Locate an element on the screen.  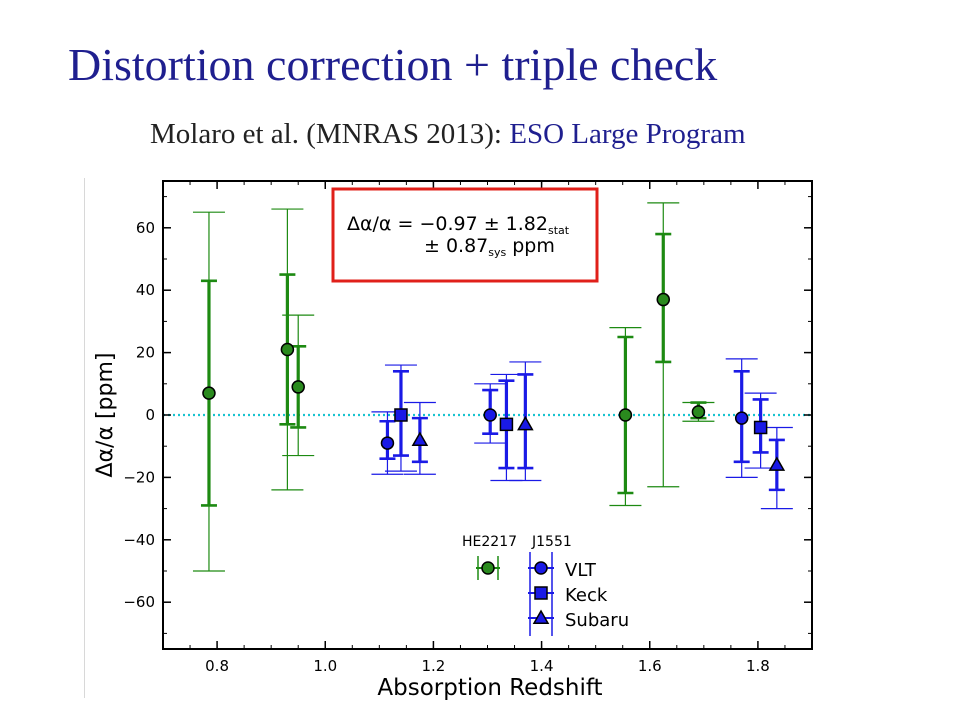
slide-divider is located at coordinates (84, 438).